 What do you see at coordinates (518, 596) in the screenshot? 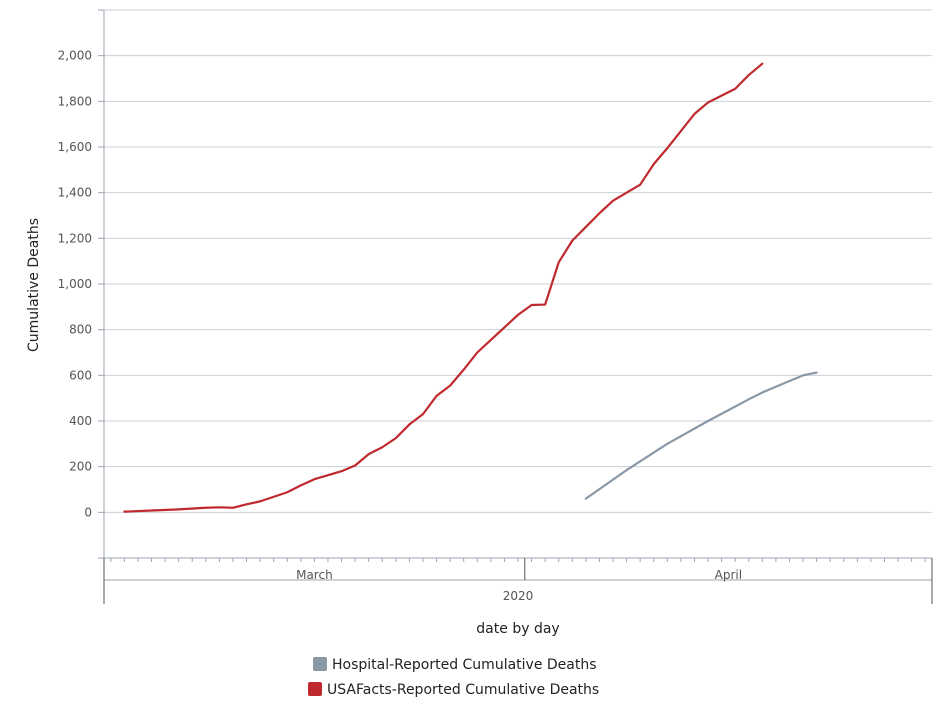
I see `year-label: 2020` at bounding box center [518, 596].